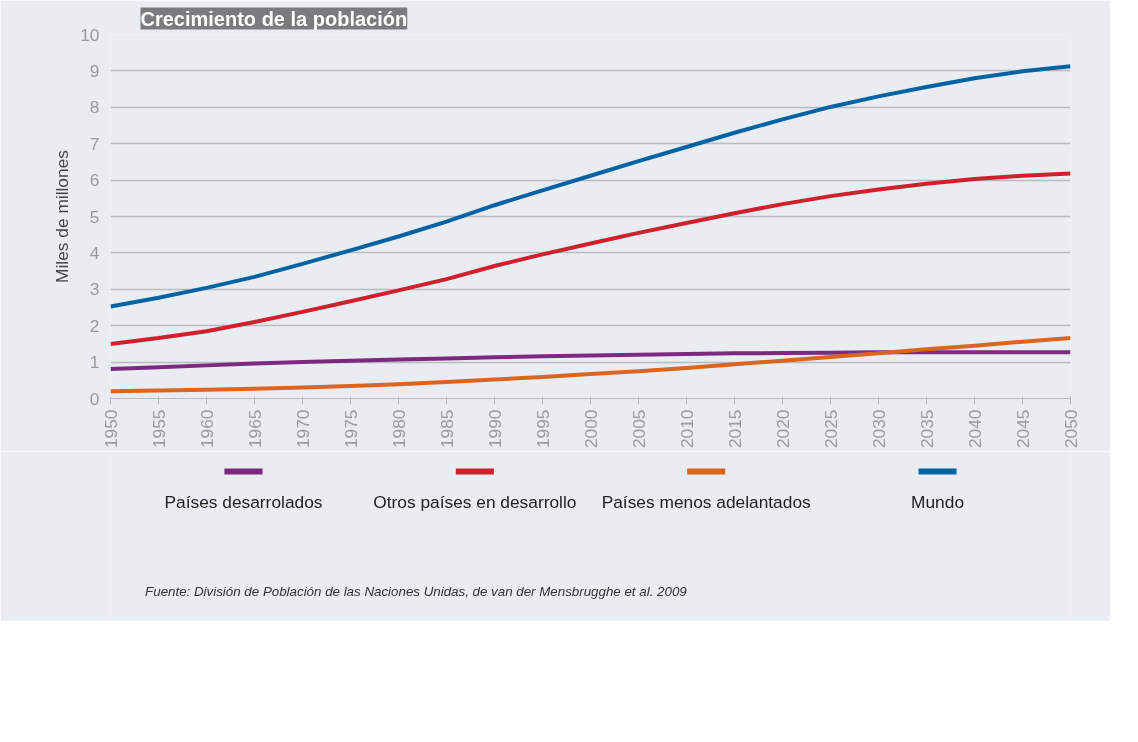 The image size is (1138, 742). I want to click on y-axis-title: Miles de millones, so click(62, 216).